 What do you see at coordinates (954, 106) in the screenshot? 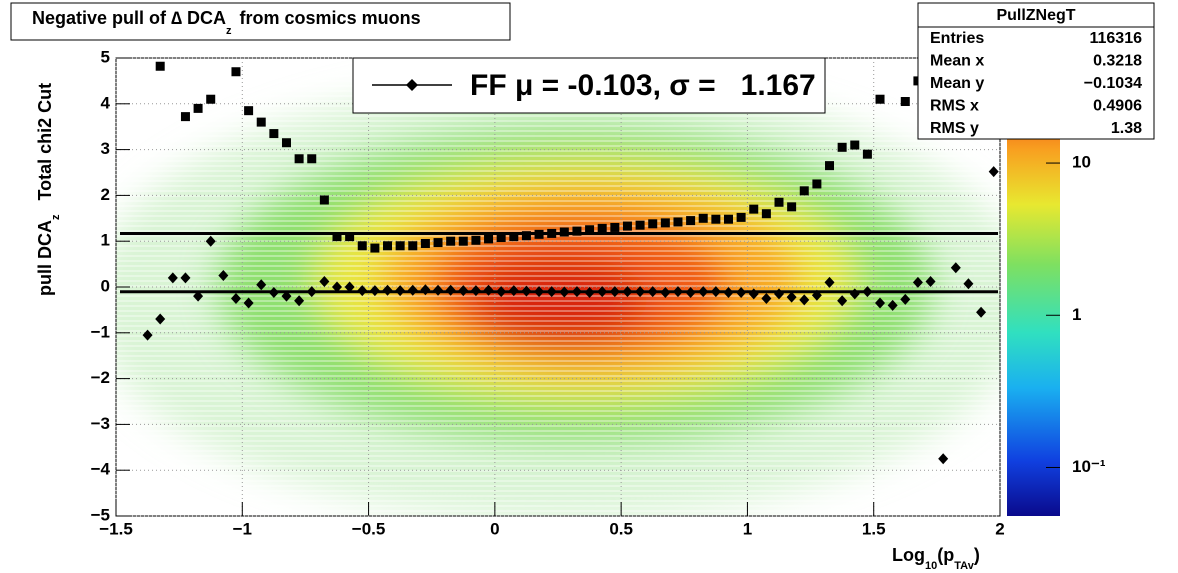
I see `stats-label: RMS x` at bounding box center [954, 106].